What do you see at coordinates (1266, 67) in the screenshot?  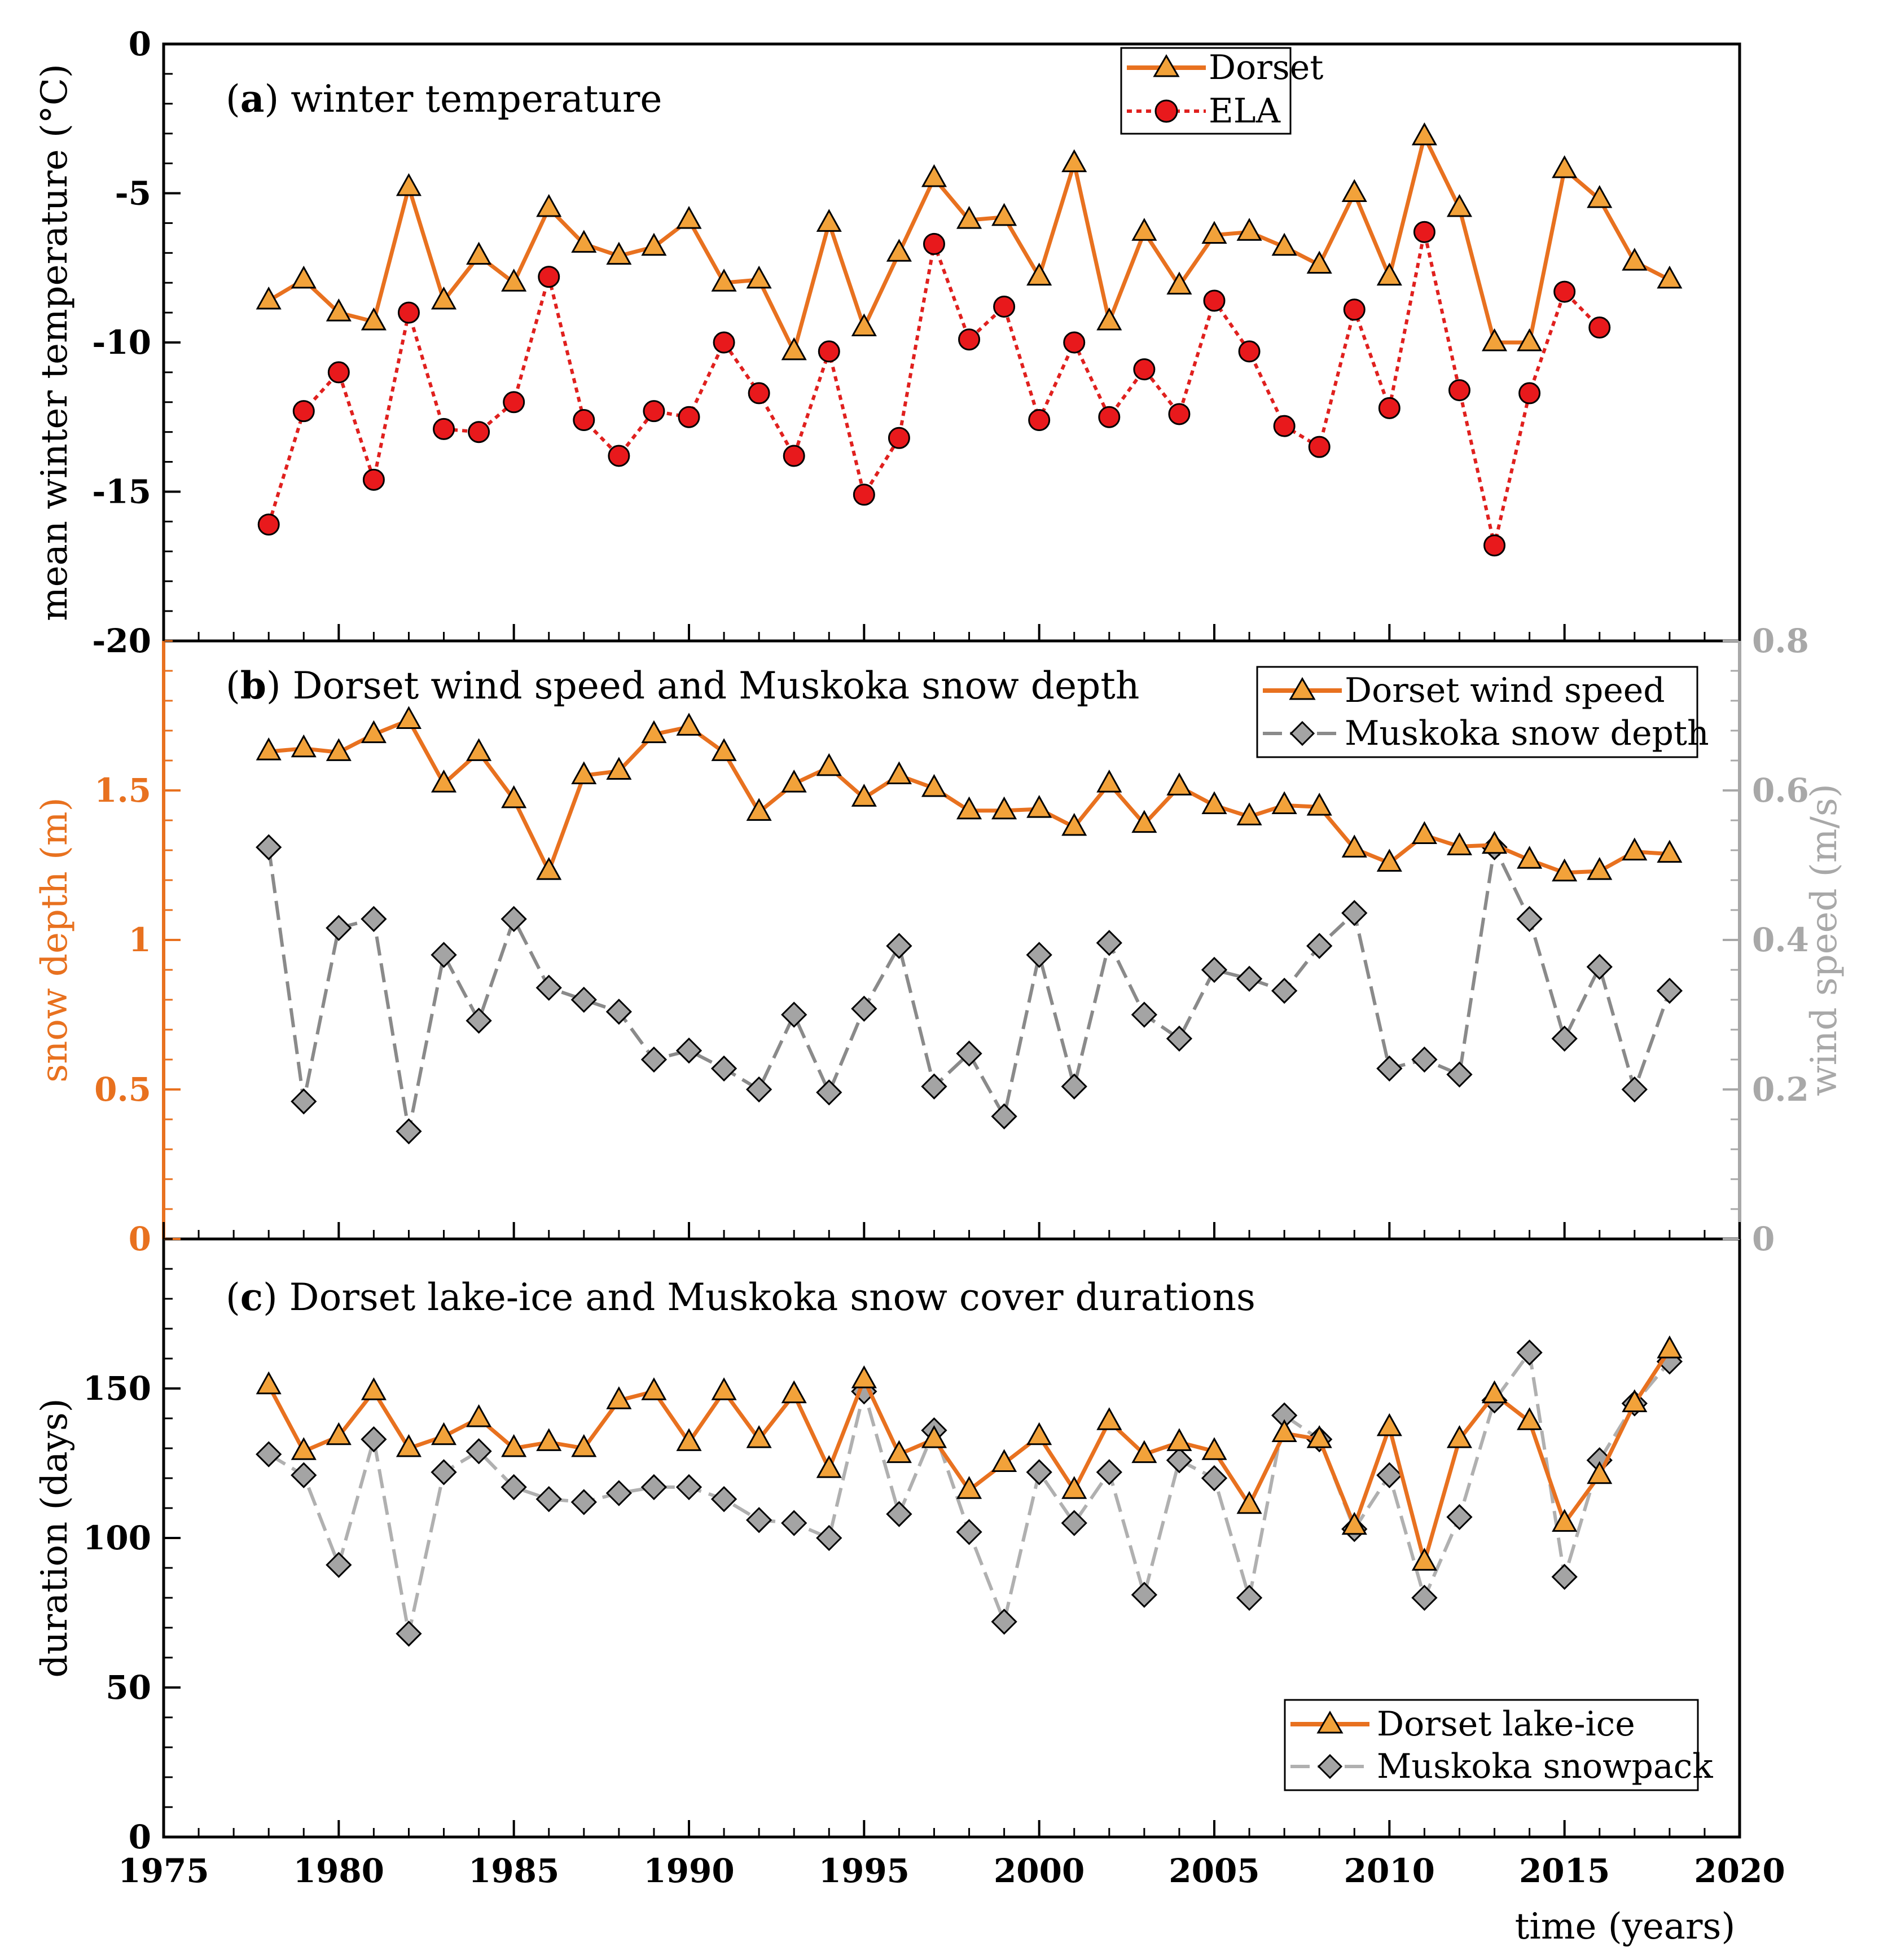 I see `legend-a-dorset-label: Dorset` at bounding box center [1266, 67].